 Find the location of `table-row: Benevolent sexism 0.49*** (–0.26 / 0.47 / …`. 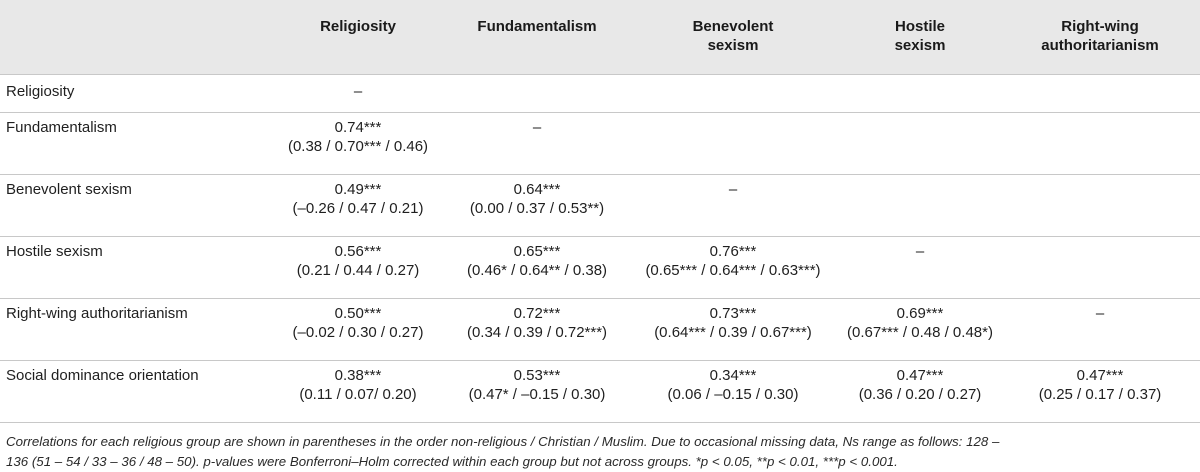

table-row: Benevolent sexism 0.49*** (–0.26 / 0.47 / … is located at coordinates (600, 205).